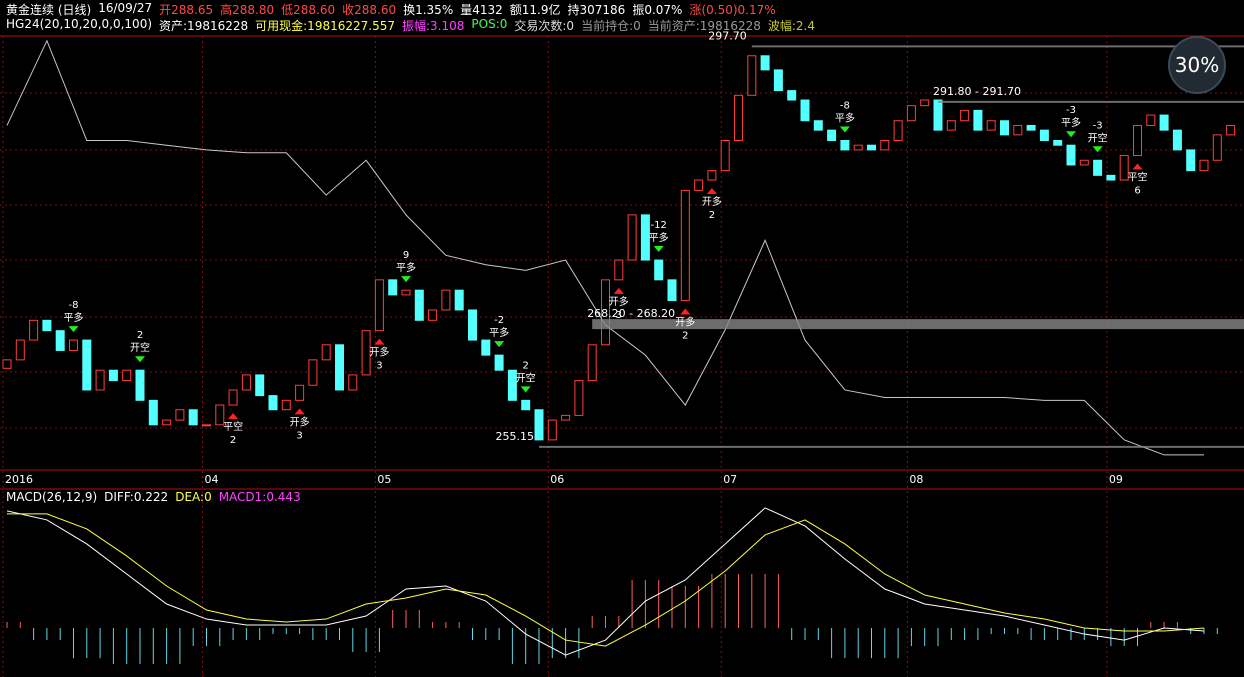  I want to click on x-tick-label: 04, so click(212, 479).